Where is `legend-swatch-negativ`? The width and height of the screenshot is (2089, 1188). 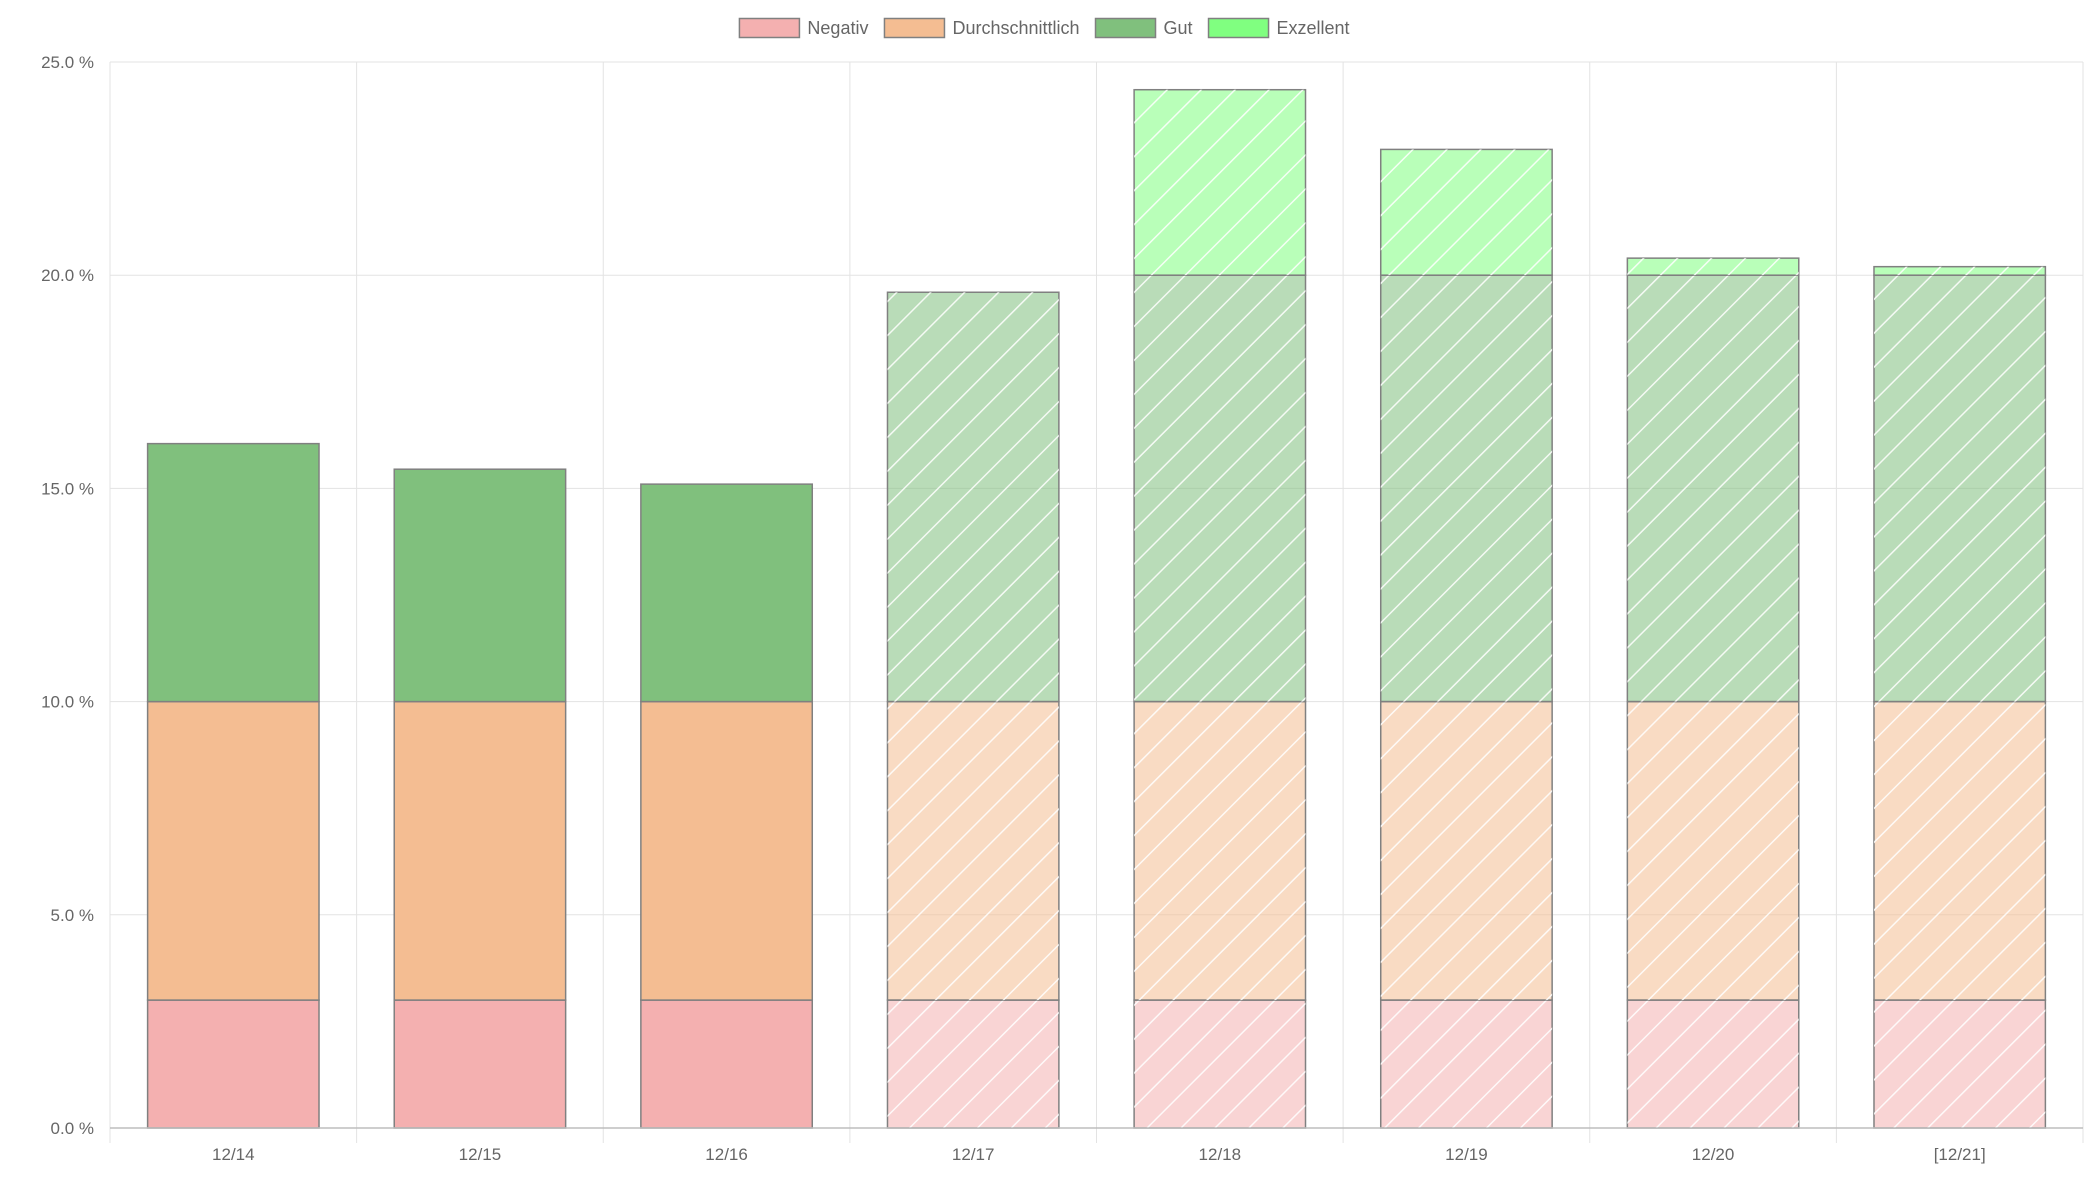 legend-swatch-negativ is located at coordinates (769, 28).